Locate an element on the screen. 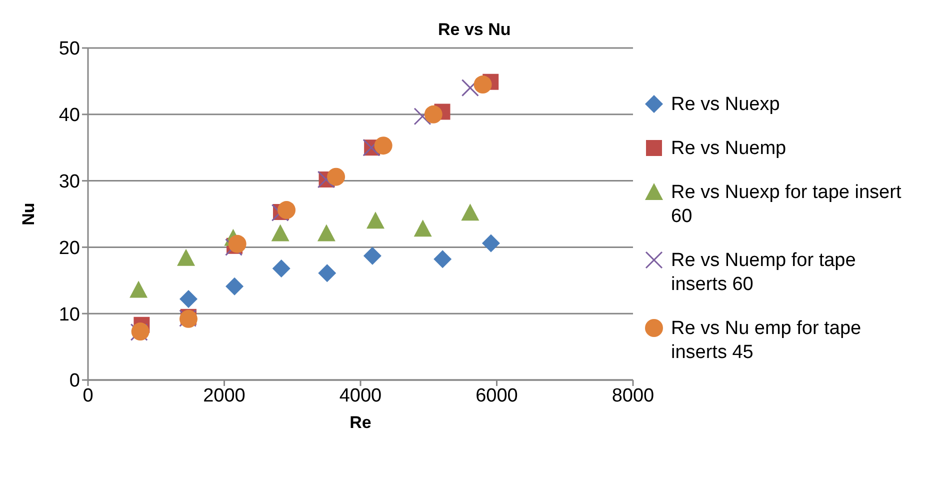  x-tick-label: 8000 is located at coordinates (633, 395).